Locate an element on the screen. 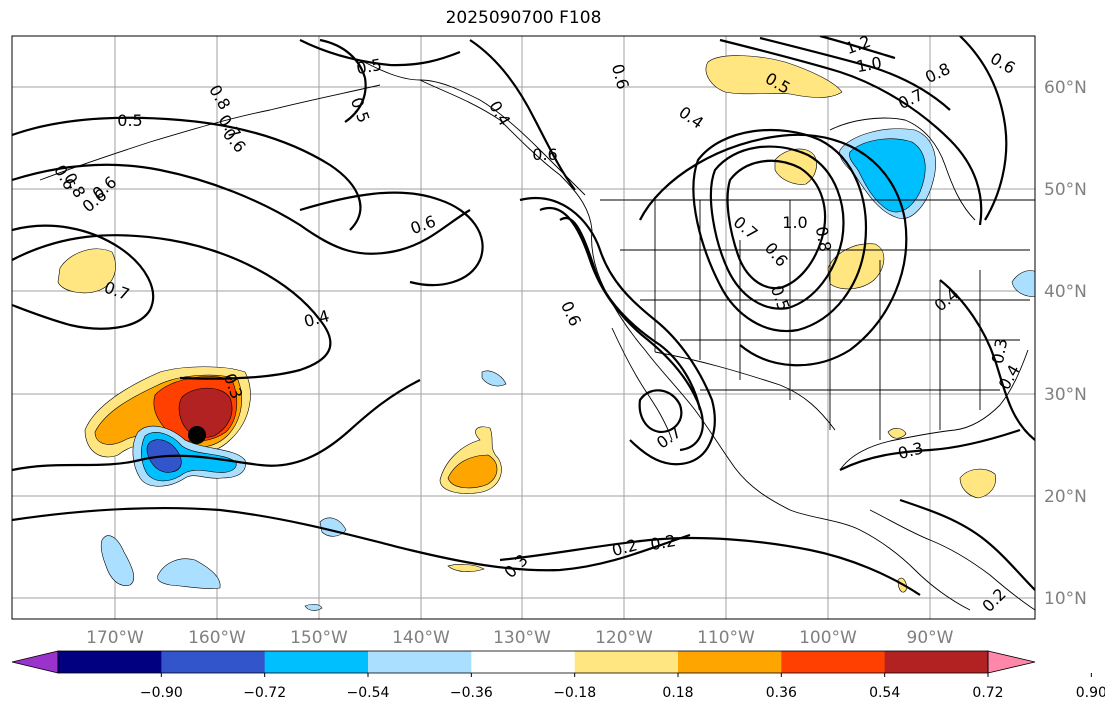 The image size is (1105, 712). colorbar-frame is located at coordinates (523, 662).